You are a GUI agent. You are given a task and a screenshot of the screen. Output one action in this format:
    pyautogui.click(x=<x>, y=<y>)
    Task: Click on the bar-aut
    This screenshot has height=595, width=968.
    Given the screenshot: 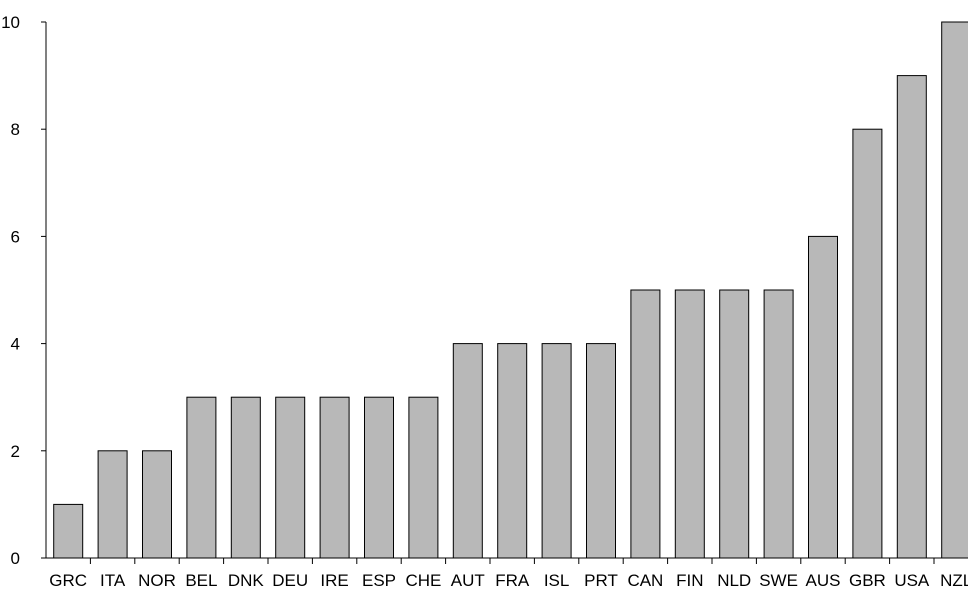 What is the action you would take?
    pyautogui.click(x=467, y=451)
    